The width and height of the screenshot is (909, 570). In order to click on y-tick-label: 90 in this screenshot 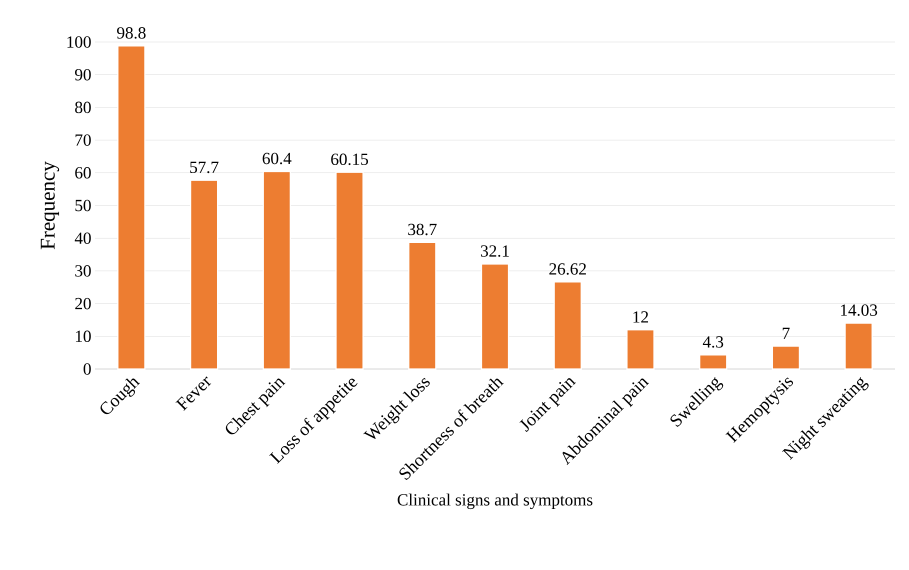, I will do `click(83, 74)`.